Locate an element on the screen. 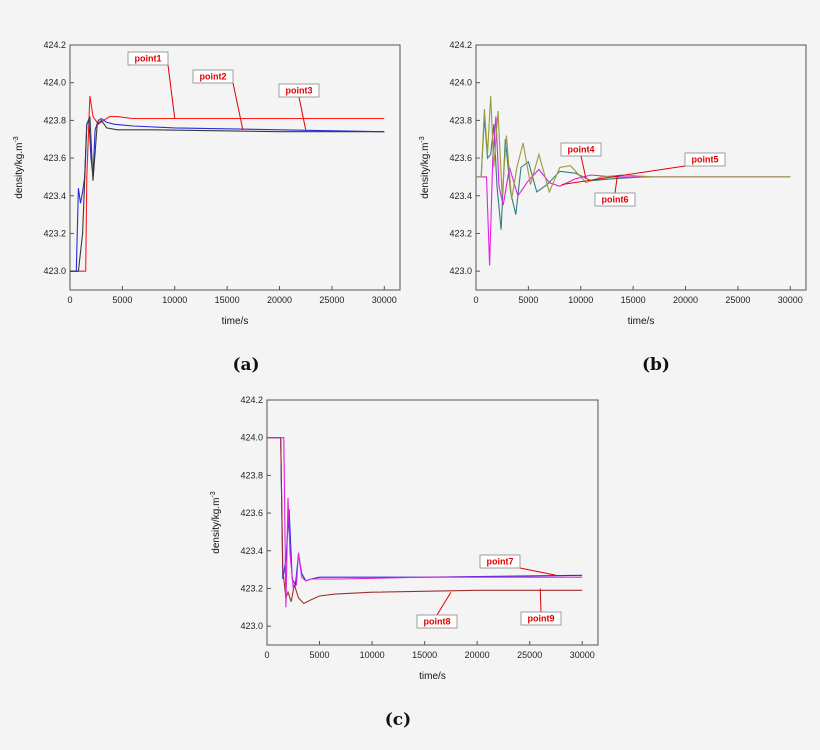 The image size is (820, 750). series-line-point2 is located at coordinates (227, 194).